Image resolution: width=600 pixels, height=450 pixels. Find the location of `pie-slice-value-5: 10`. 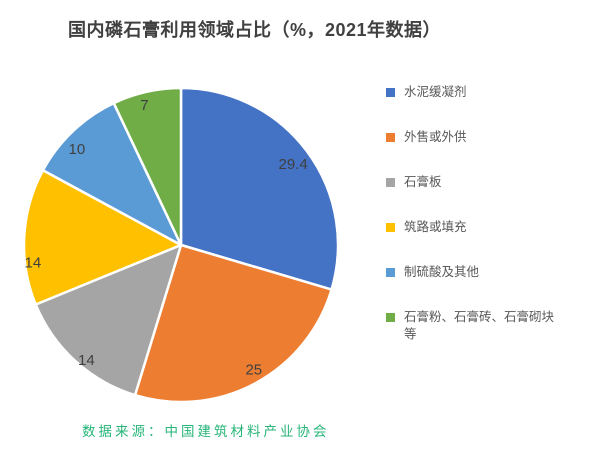

pie-slice-value-5: 10 is located at coordinates (77, 149).